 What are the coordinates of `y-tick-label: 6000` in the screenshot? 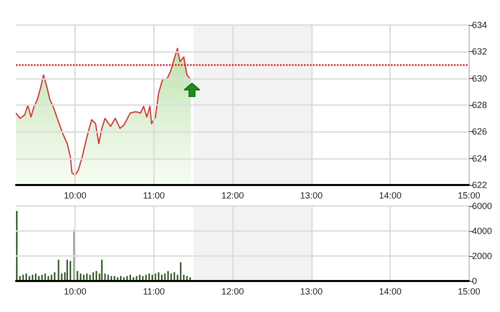 It's located at (482, 206).